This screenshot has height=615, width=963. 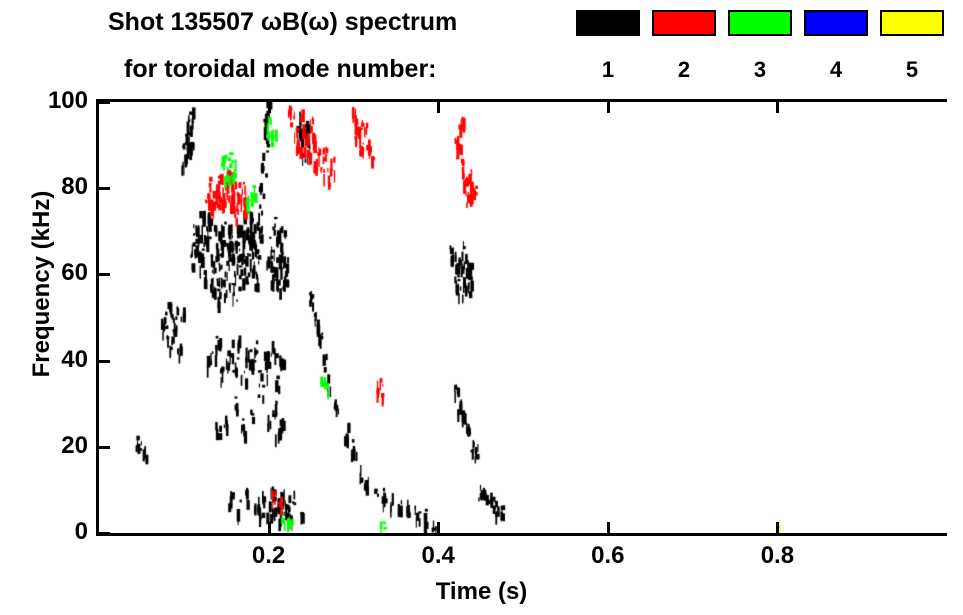 I want to click on y-tick-label: 20, so click(x=74, y=445).